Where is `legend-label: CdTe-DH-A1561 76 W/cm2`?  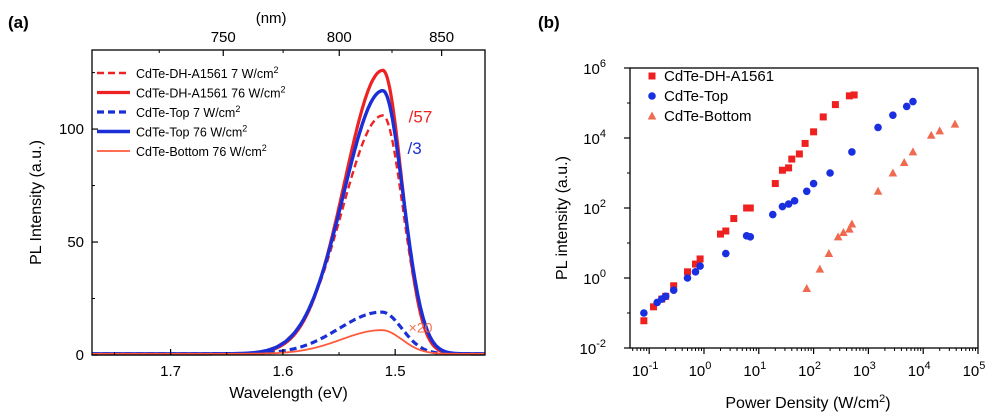 legend-label: CdTe-DH-A1561 76 W/cm2 is located at coordinates (211, 93).